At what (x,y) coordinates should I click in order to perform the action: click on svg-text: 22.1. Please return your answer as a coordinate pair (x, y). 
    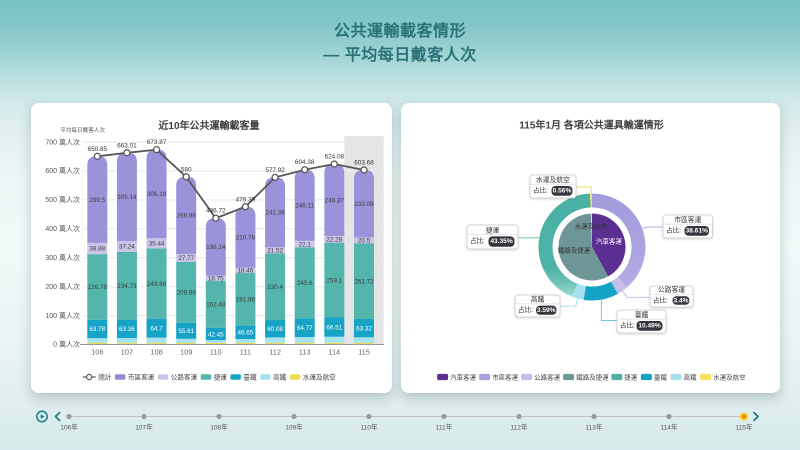
    Looking at the image, I should click on (305, 244).